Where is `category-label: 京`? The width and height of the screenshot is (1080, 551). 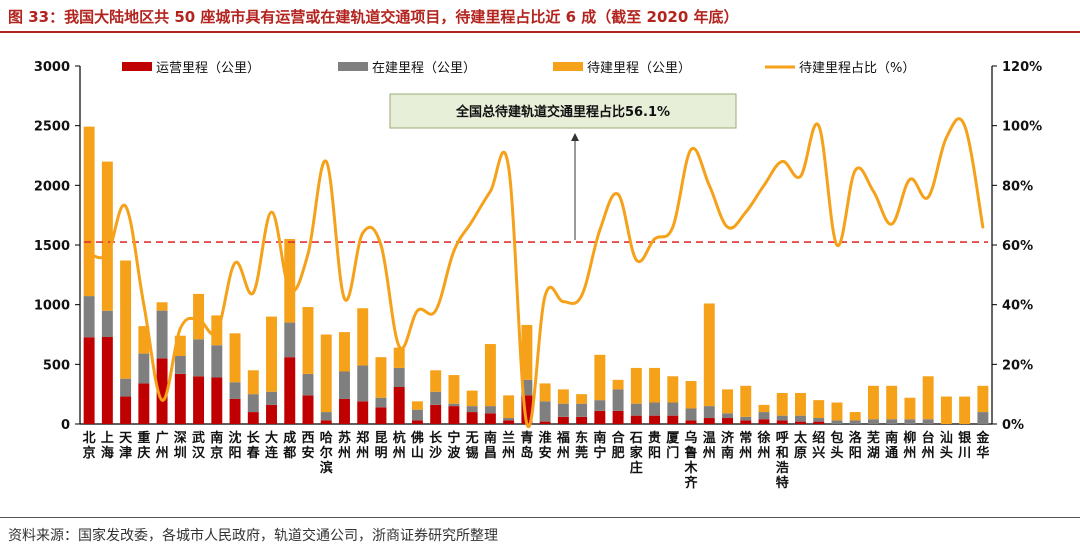
category-label: 京 is located at coordinates (89, 453).